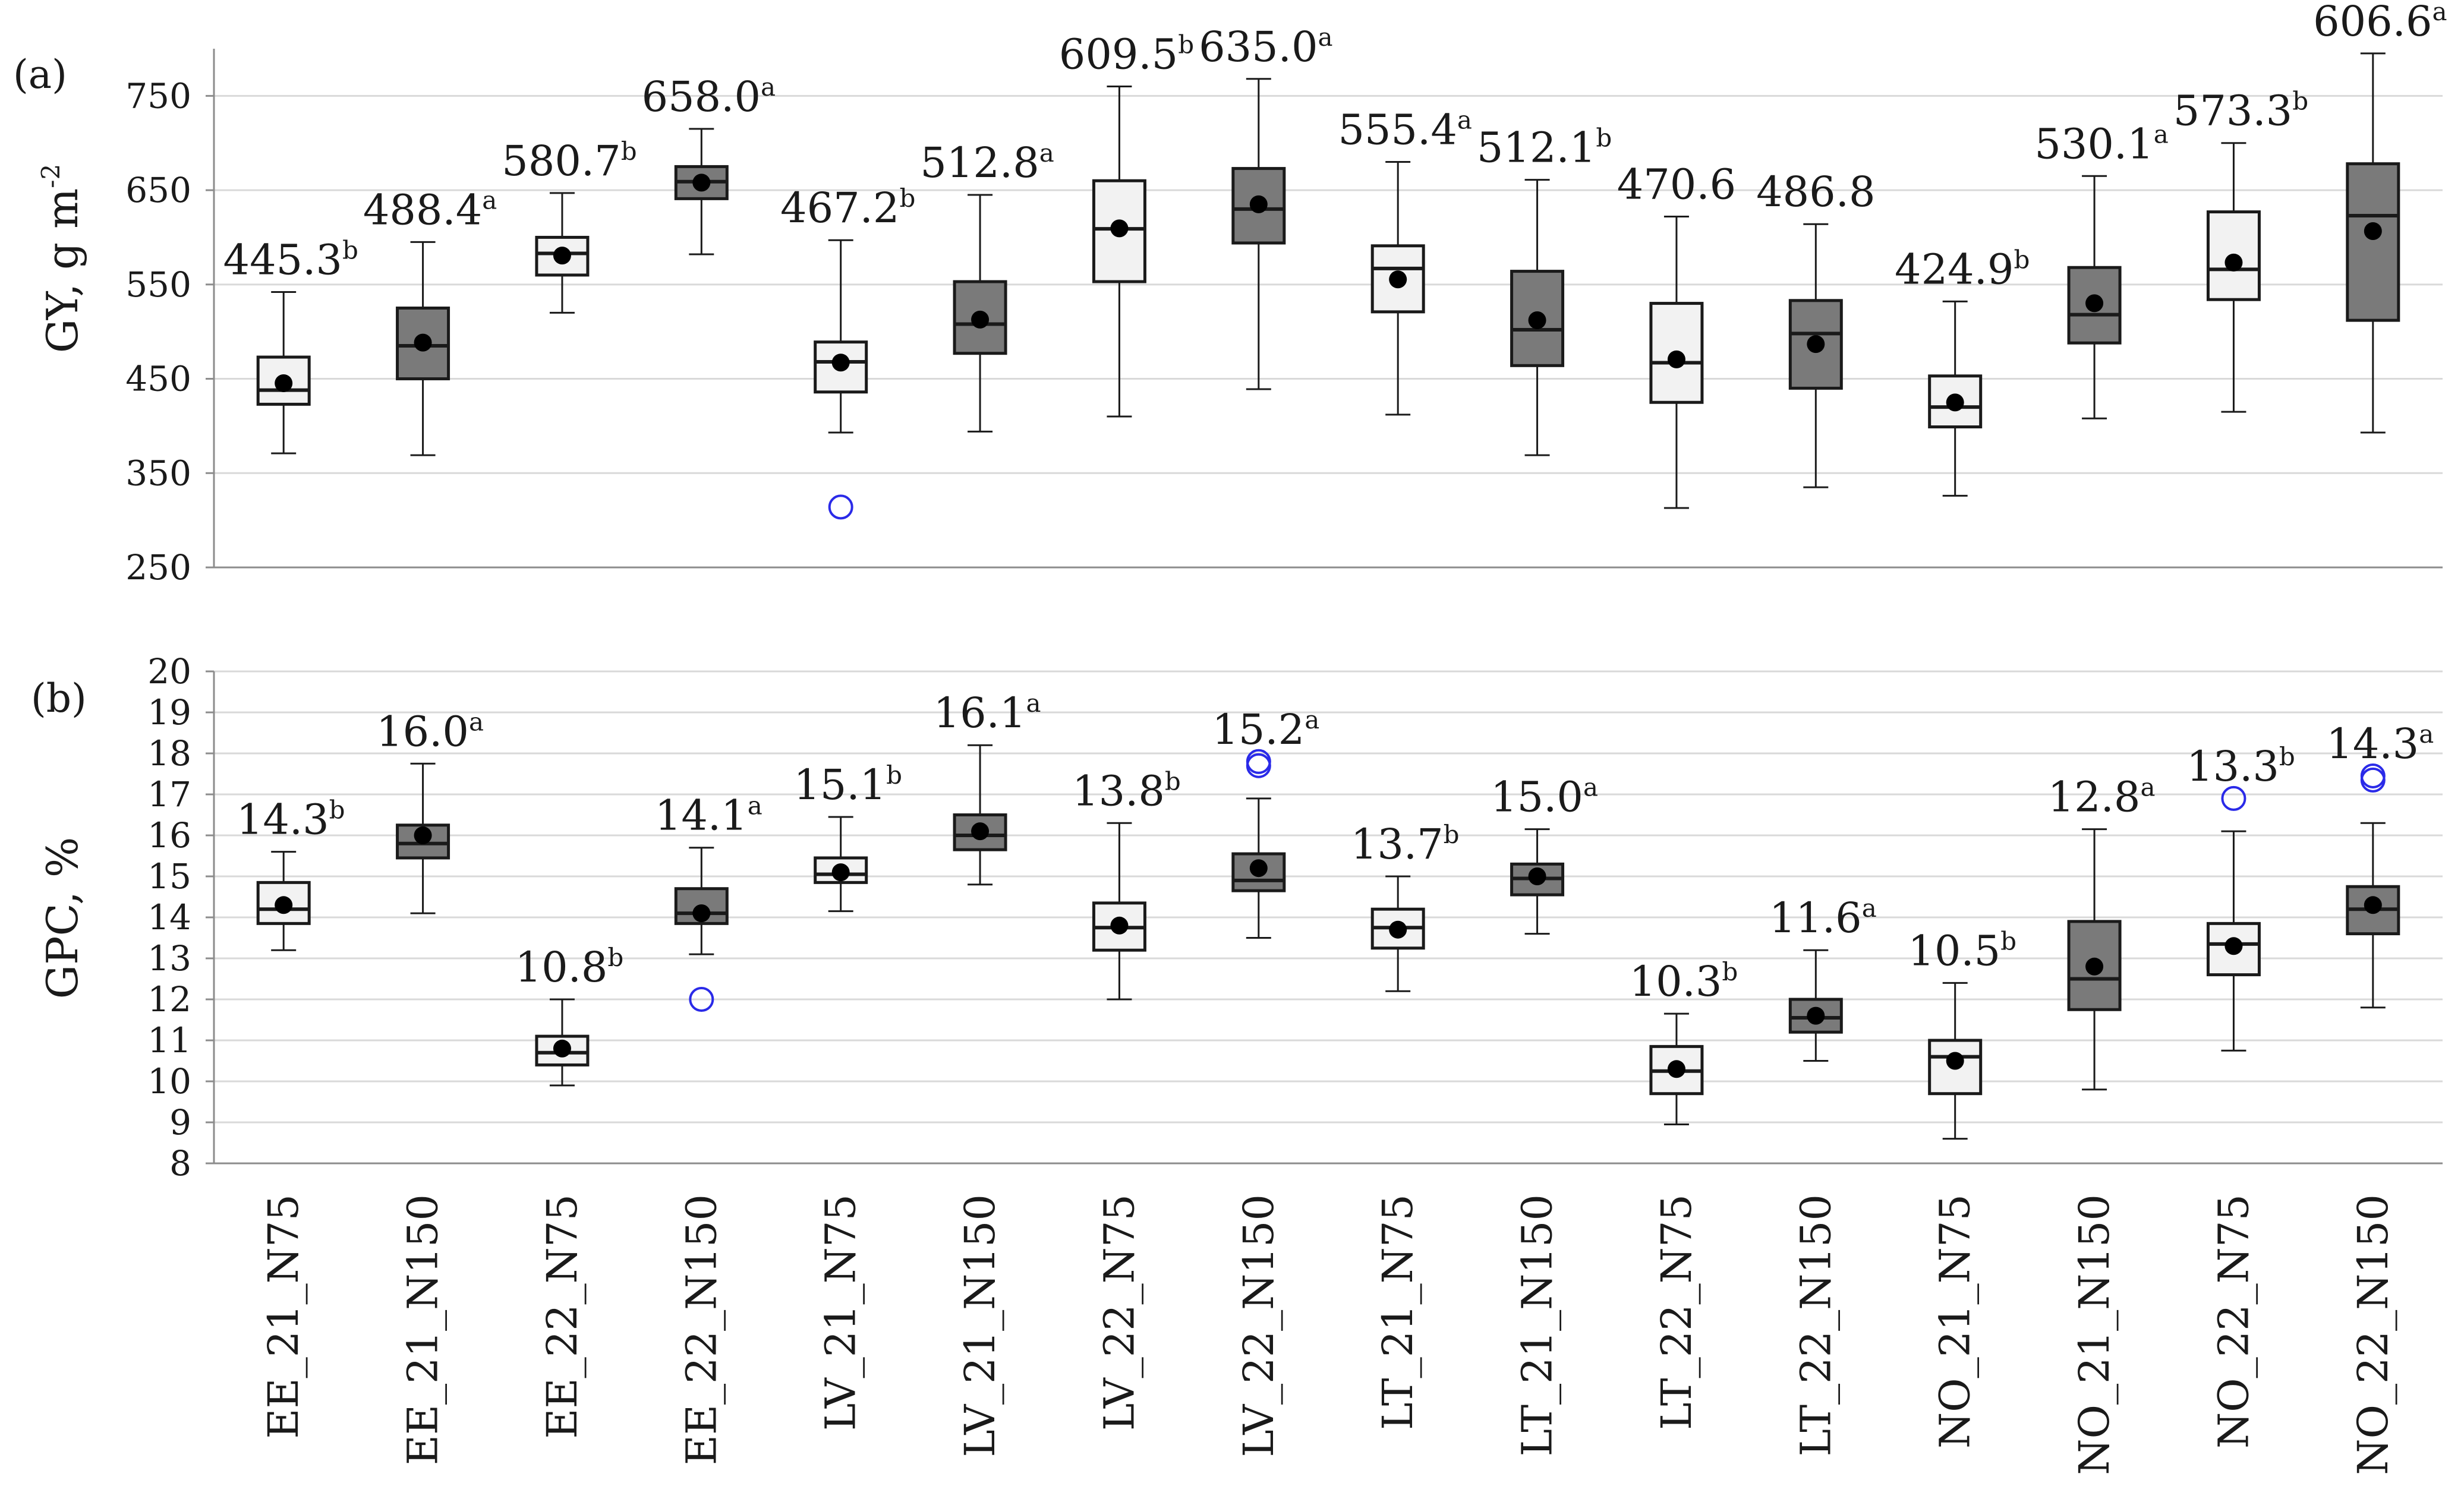  What do you see at coordinates (1405, 906) in the screenshot?
I see `box-LT_21_N75: 13.7b` at bounding box center [1405, 906].